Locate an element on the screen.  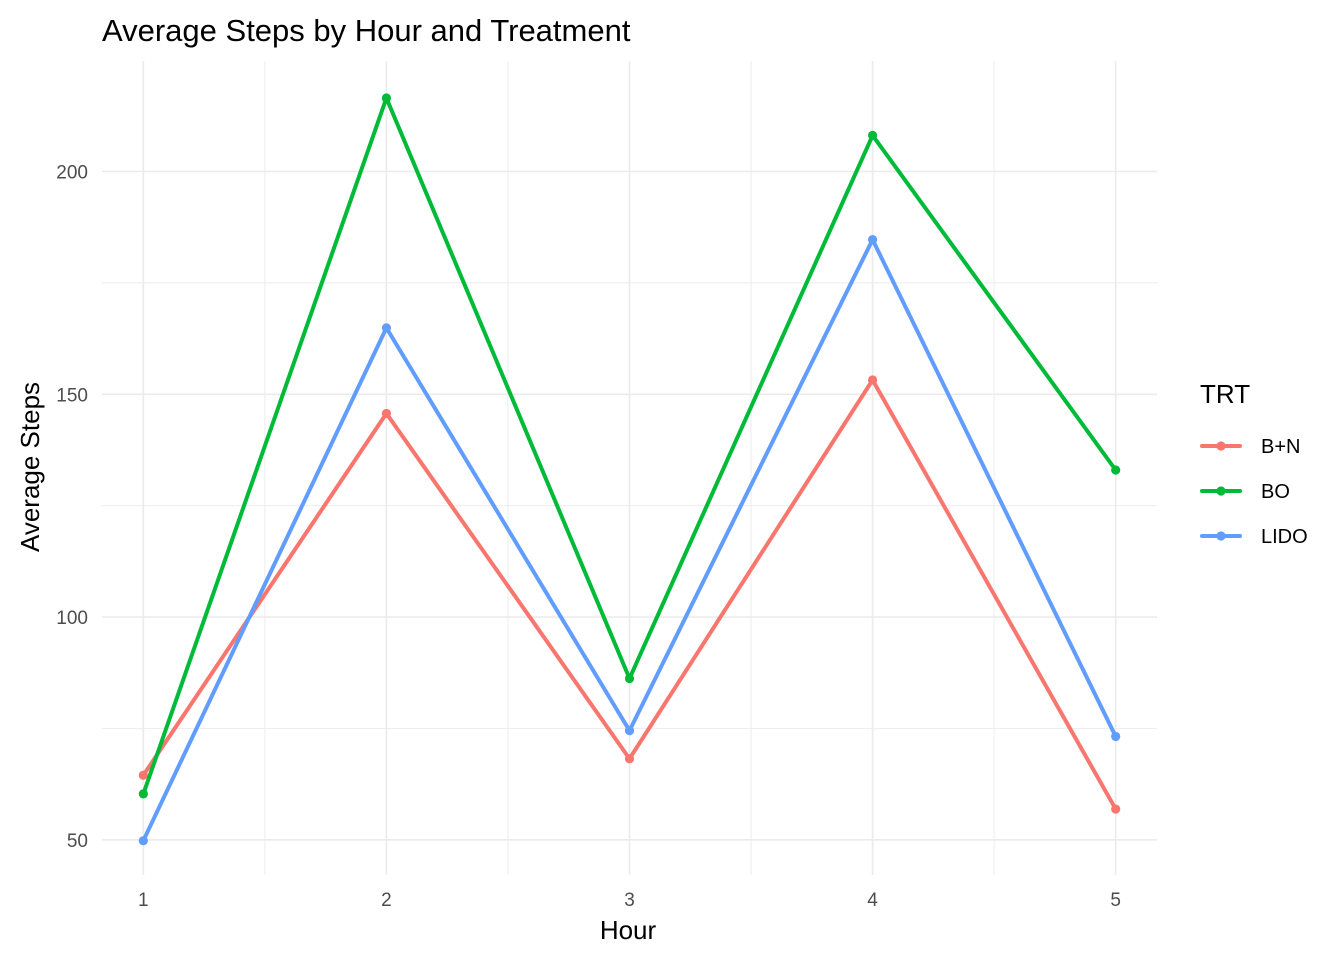
y-tick-label: 200 is located at coordinates (72, 172).